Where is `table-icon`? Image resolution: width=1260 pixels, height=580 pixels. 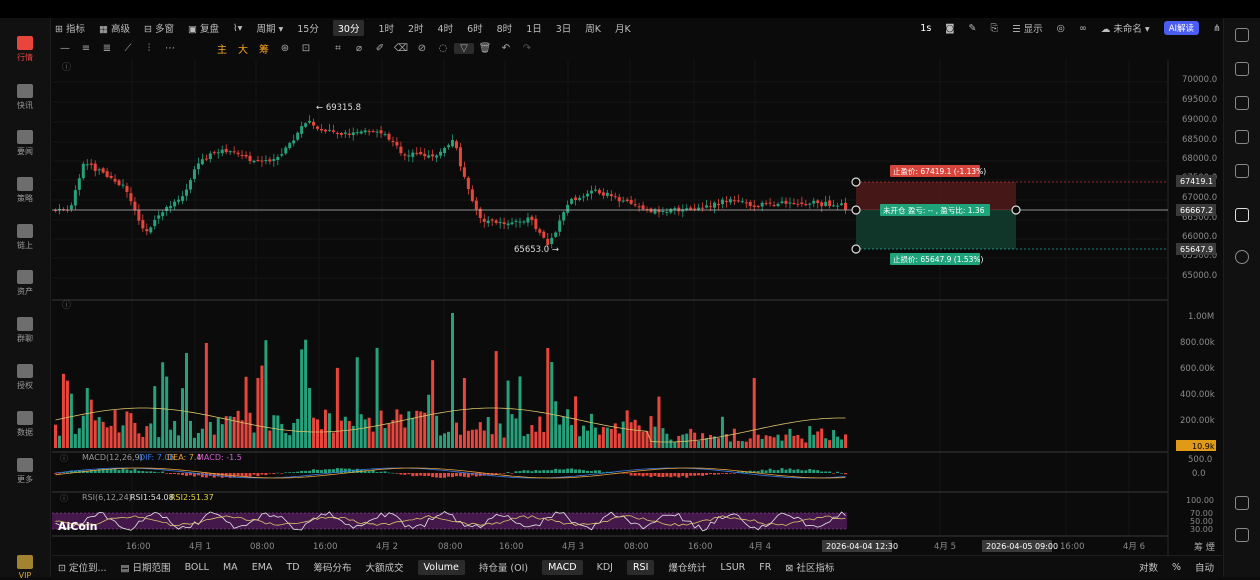 table-icon is located at coordinates (1242, 103).